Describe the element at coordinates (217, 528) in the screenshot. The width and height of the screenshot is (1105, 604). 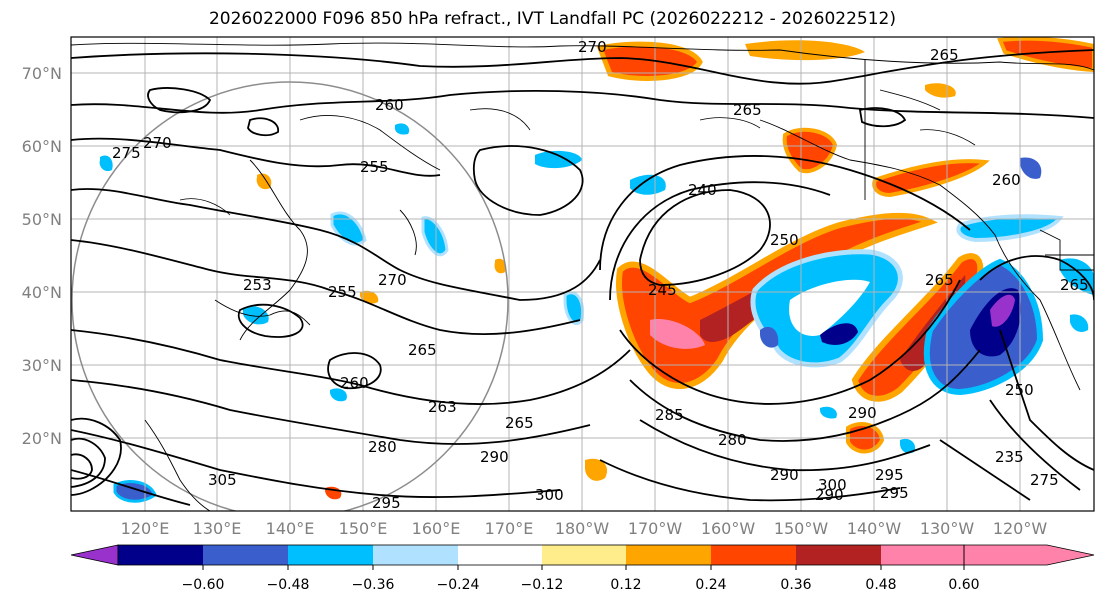
I see `lon-label: 130°E` at that location.